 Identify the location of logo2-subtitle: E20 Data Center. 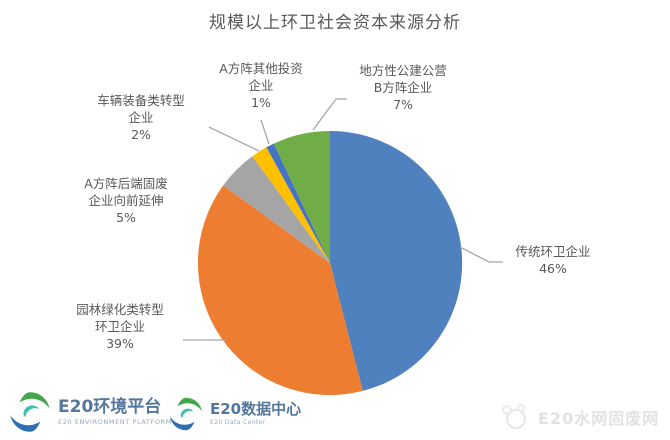
(238, 422).